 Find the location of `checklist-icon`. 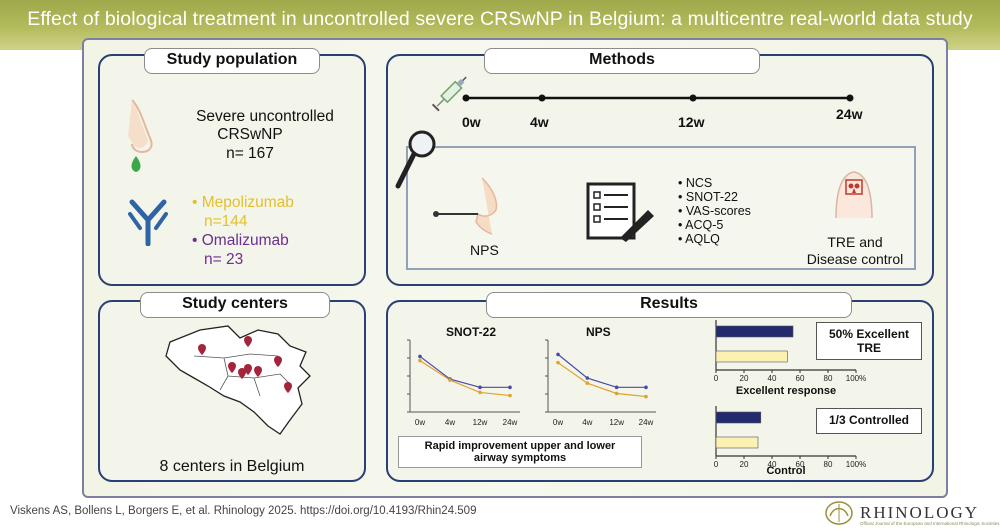

checklist-icon is located at coordinates (620, 212).